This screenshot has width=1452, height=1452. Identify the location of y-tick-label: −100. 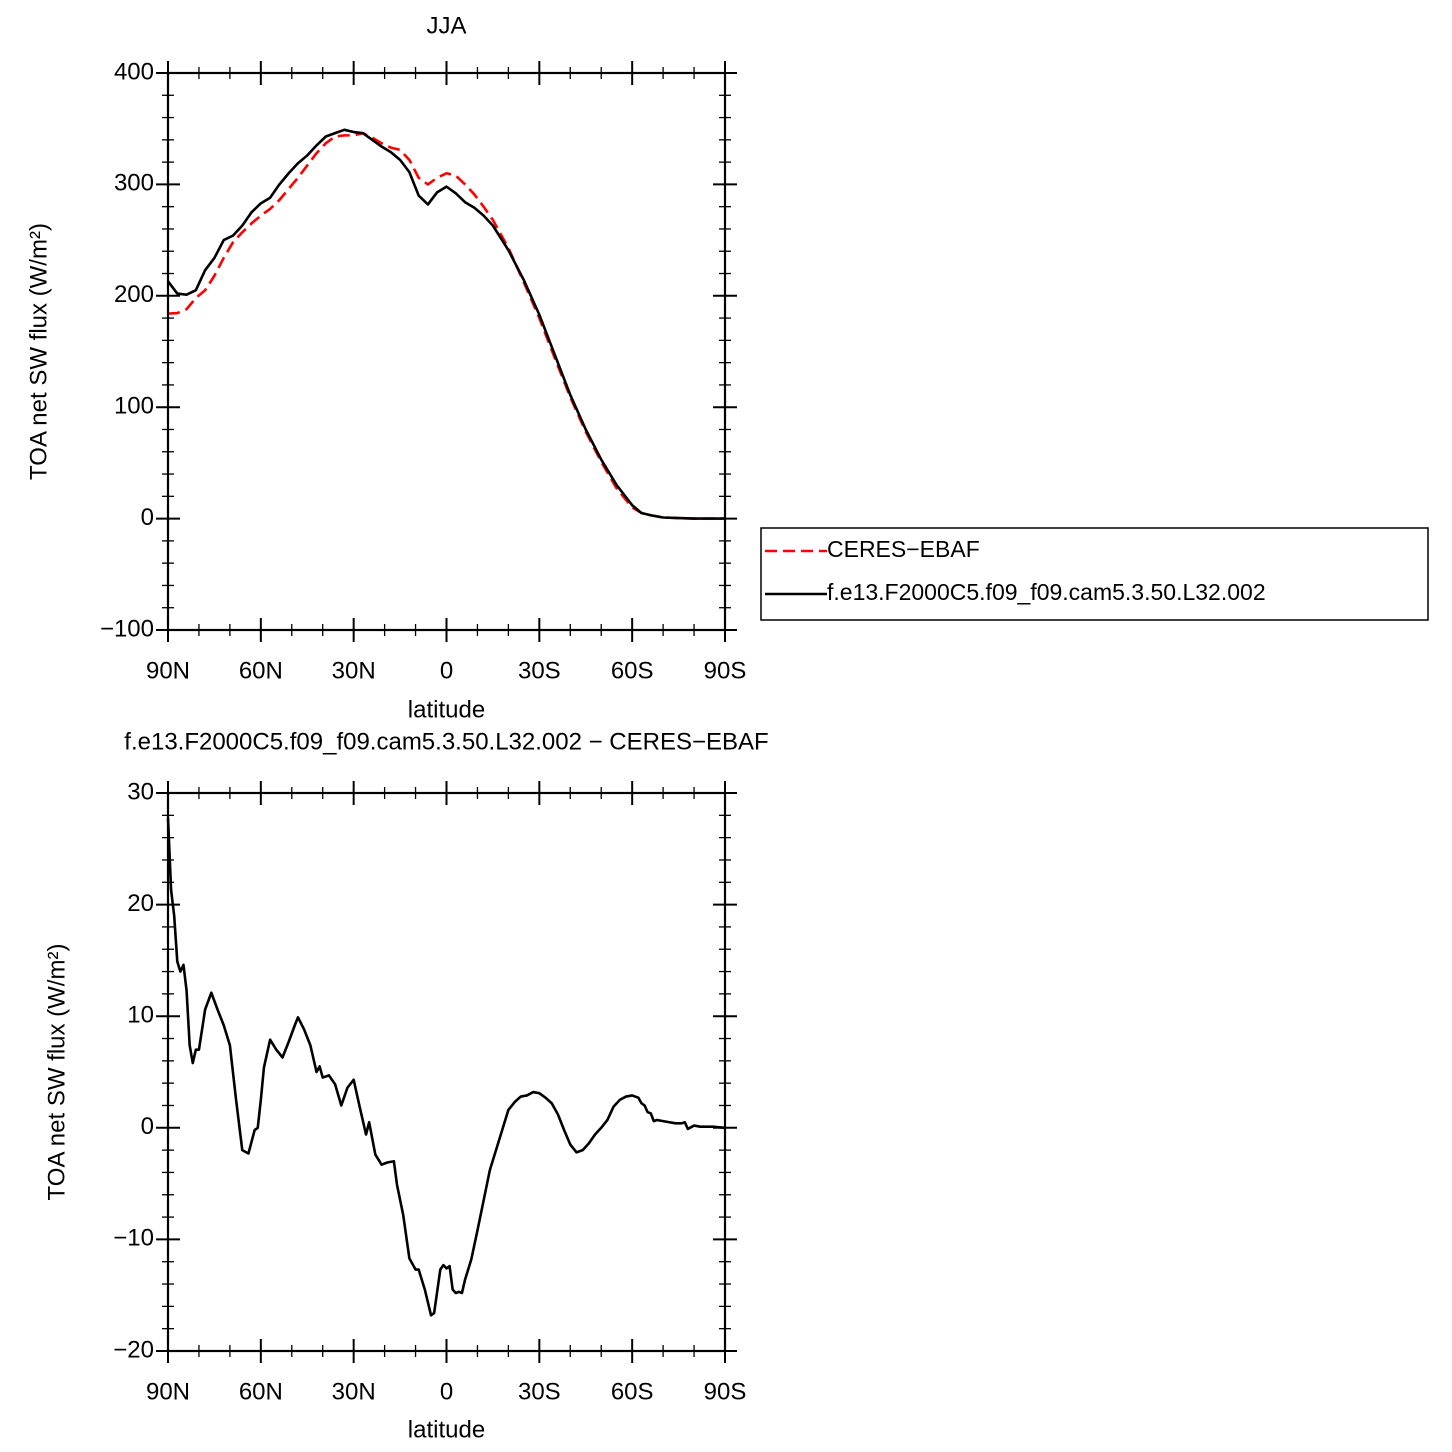
(127, 628).